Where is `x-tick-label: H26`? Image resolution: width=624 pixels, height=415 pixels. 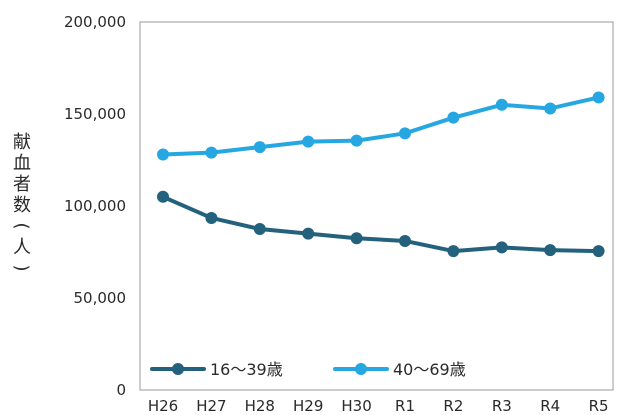 x-tick-label: H26 is located at coordinates (163, 406).